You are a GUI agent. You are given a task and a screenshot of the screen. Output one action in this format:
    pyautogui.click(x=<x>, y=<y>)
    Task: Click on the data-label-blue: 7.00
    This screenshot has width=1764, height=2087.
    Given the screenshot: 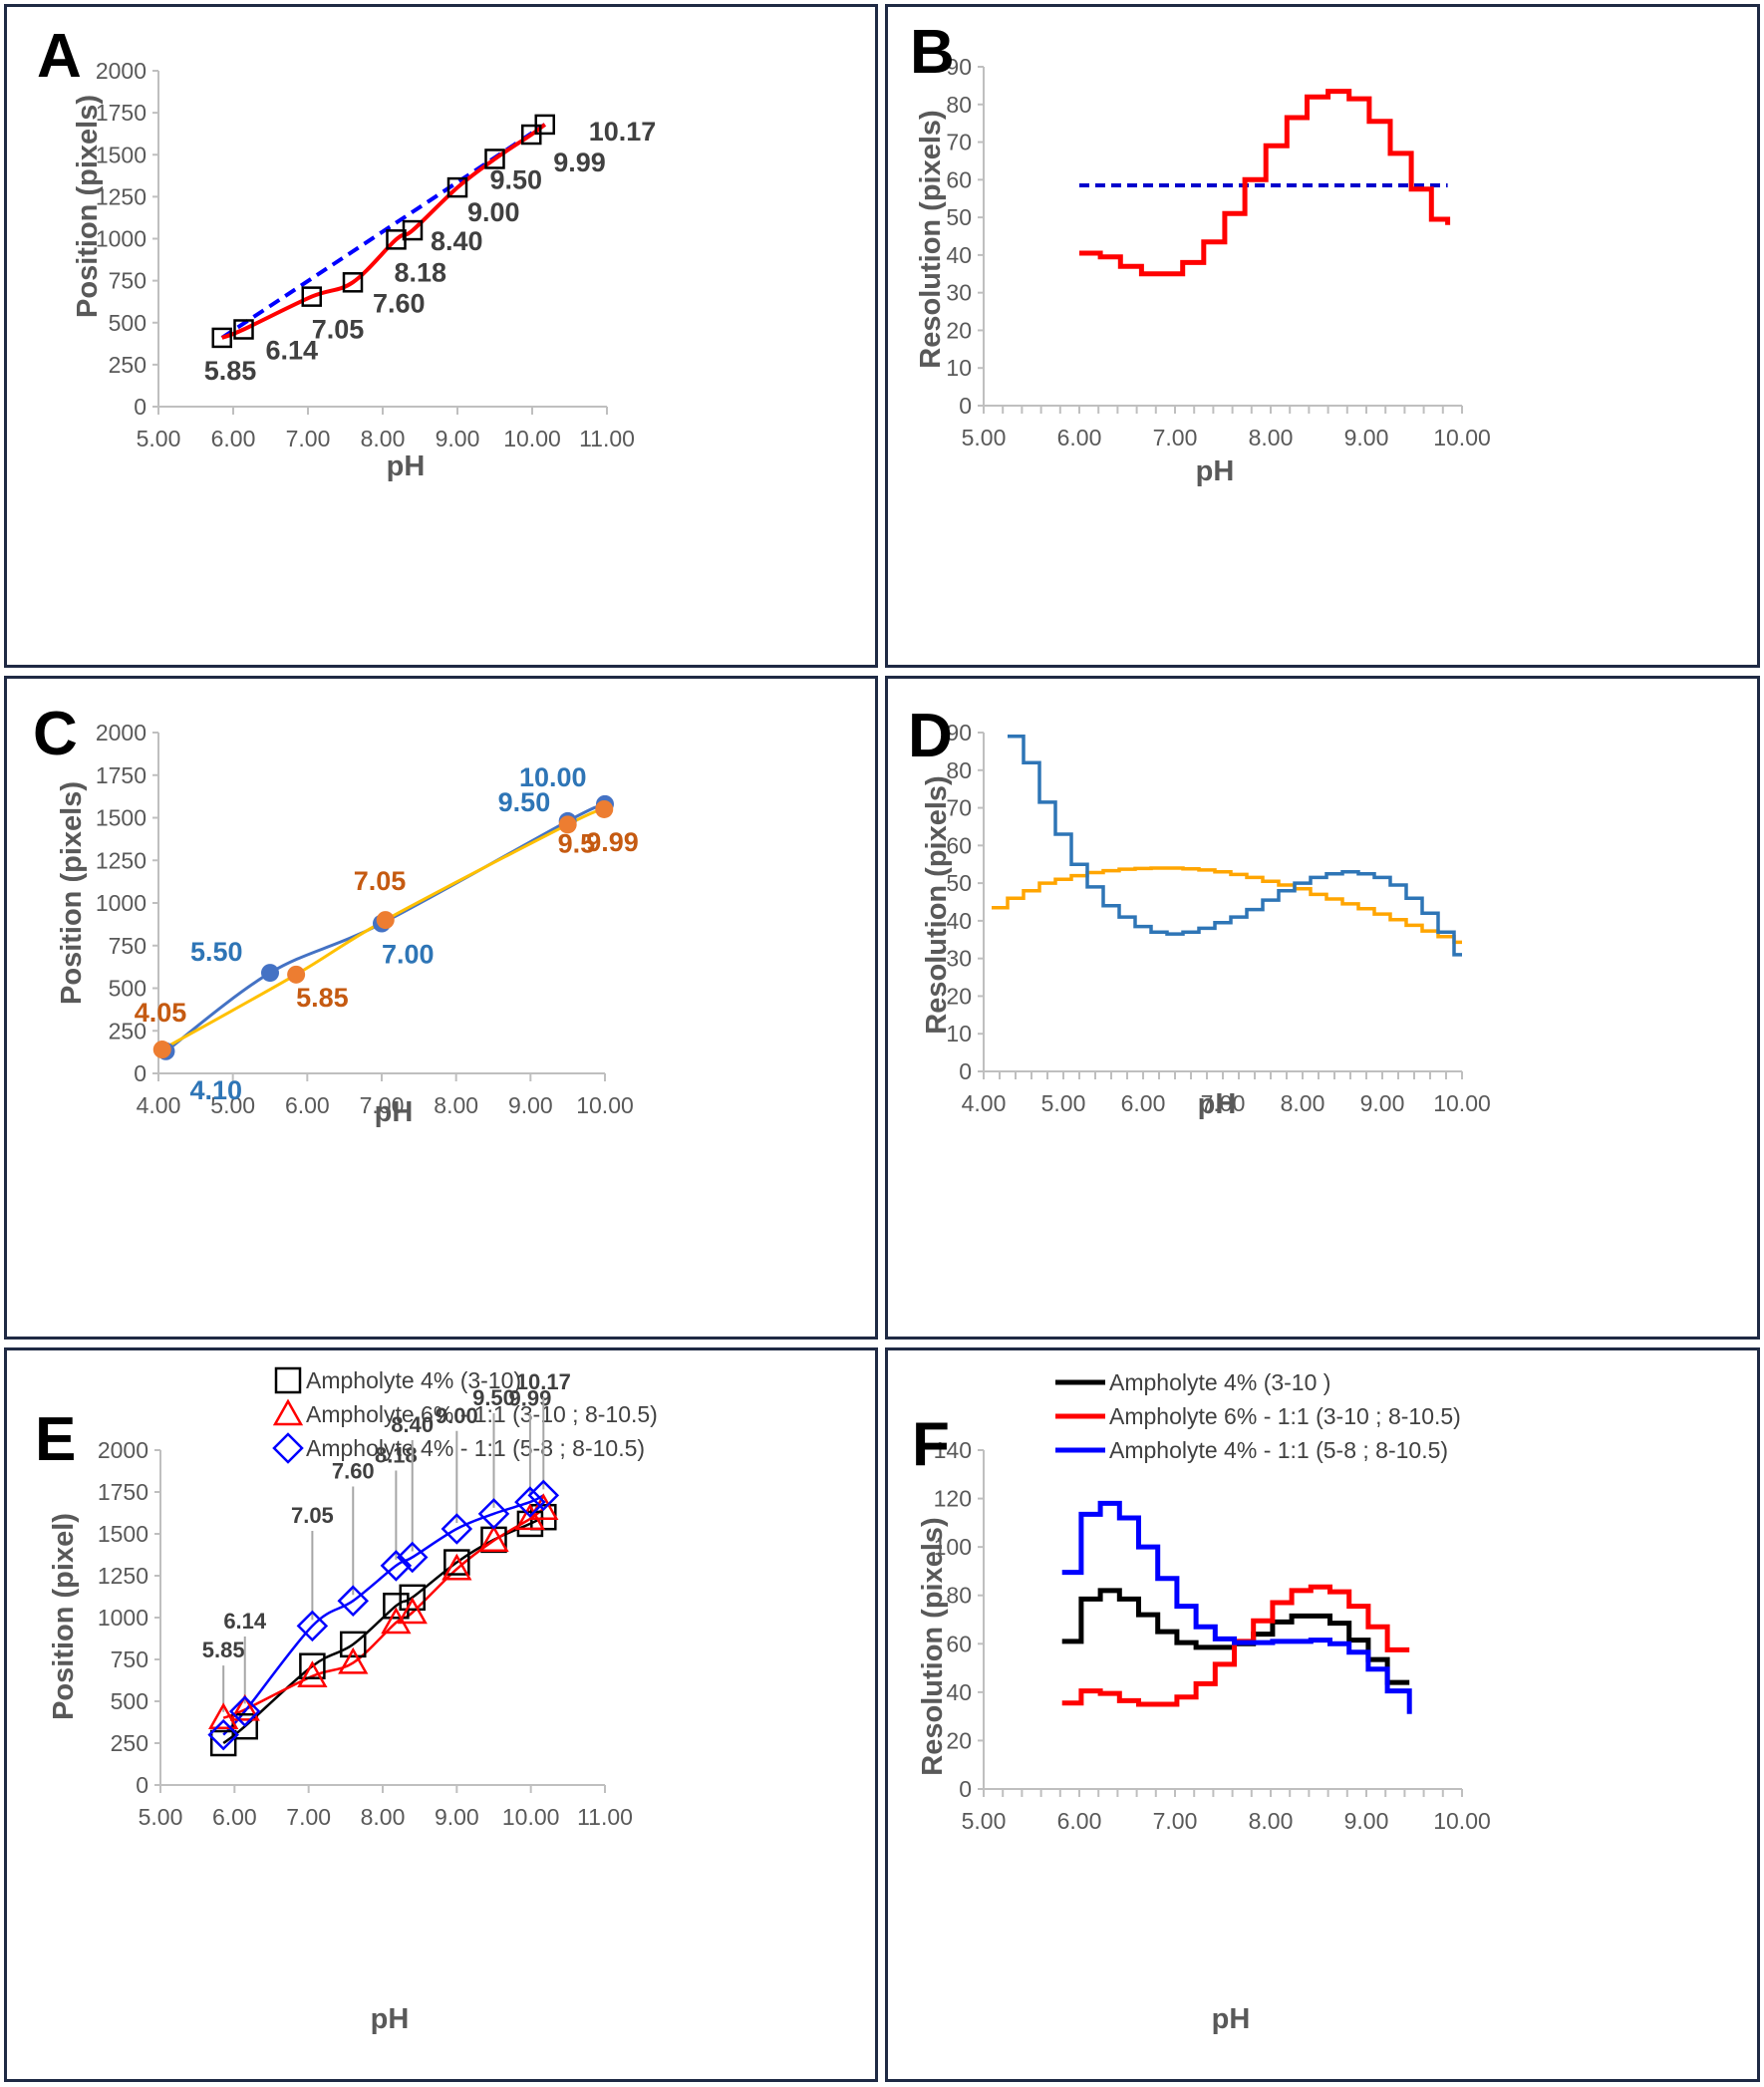 What is the action you would take?
    pyautogui.click(x=408, y=955)
    